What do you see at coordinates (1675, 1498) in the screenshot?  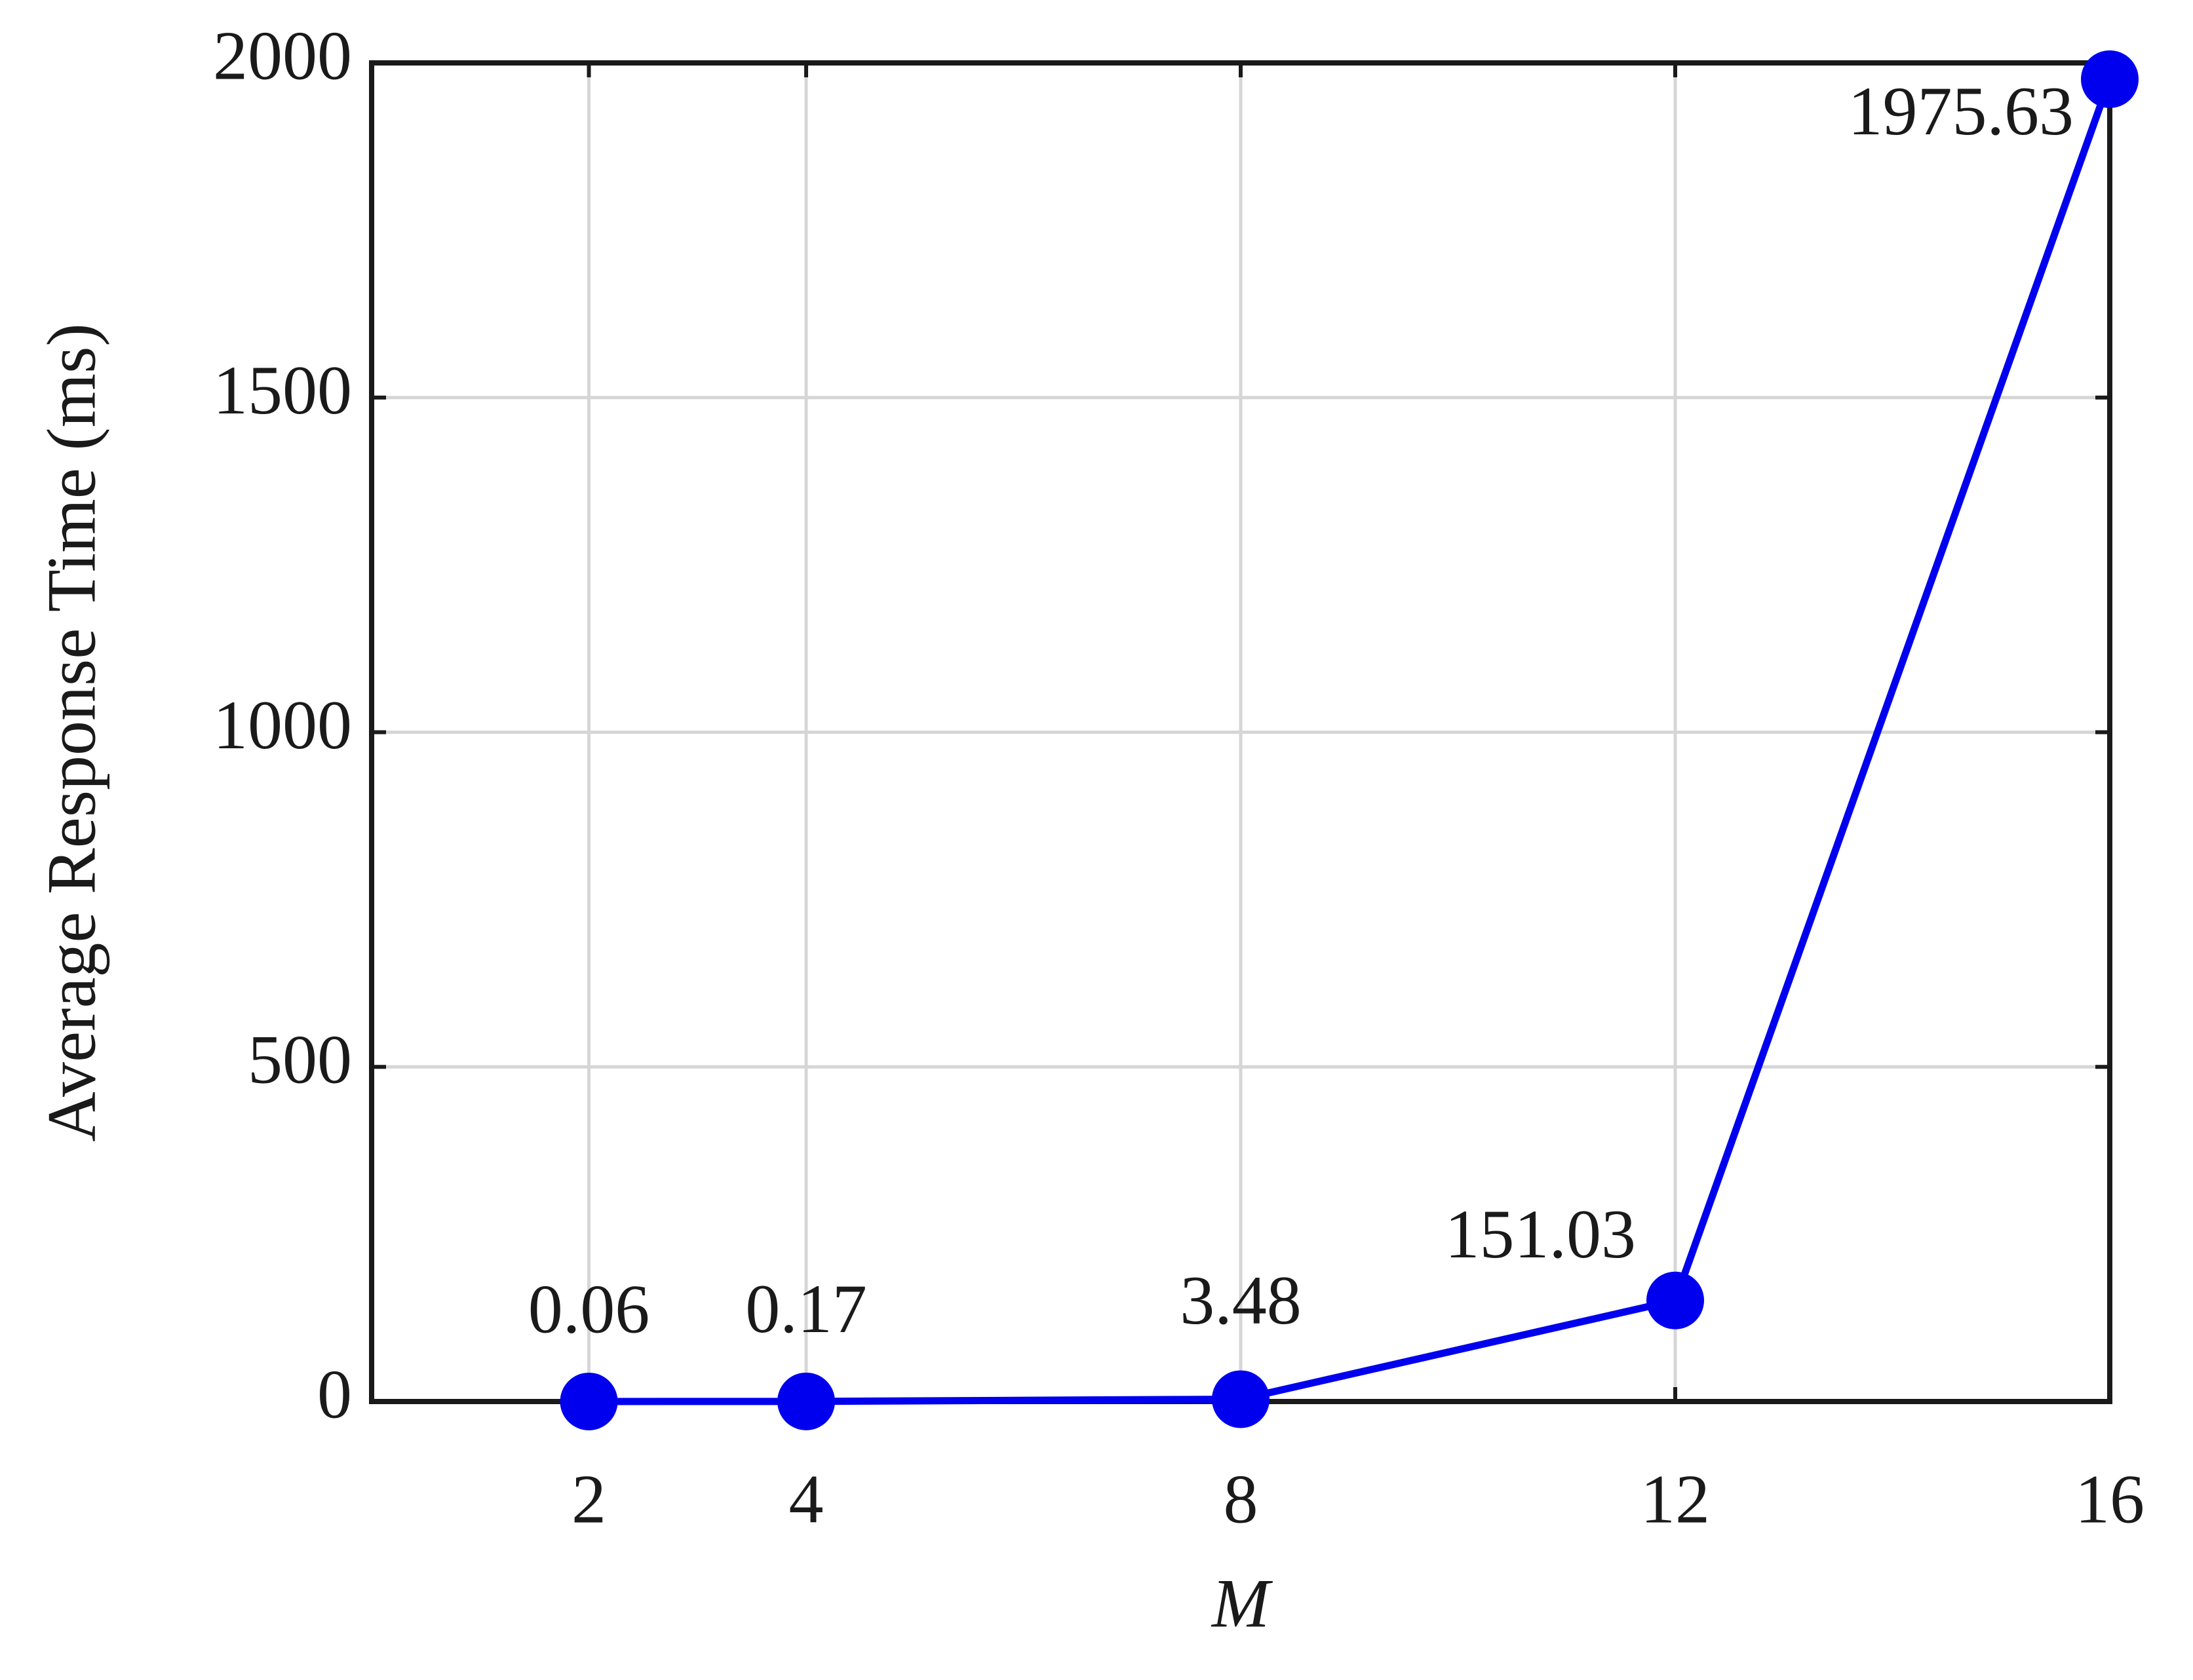 I see `x-tick-label: 12` at bounding box center [1675, 1498].